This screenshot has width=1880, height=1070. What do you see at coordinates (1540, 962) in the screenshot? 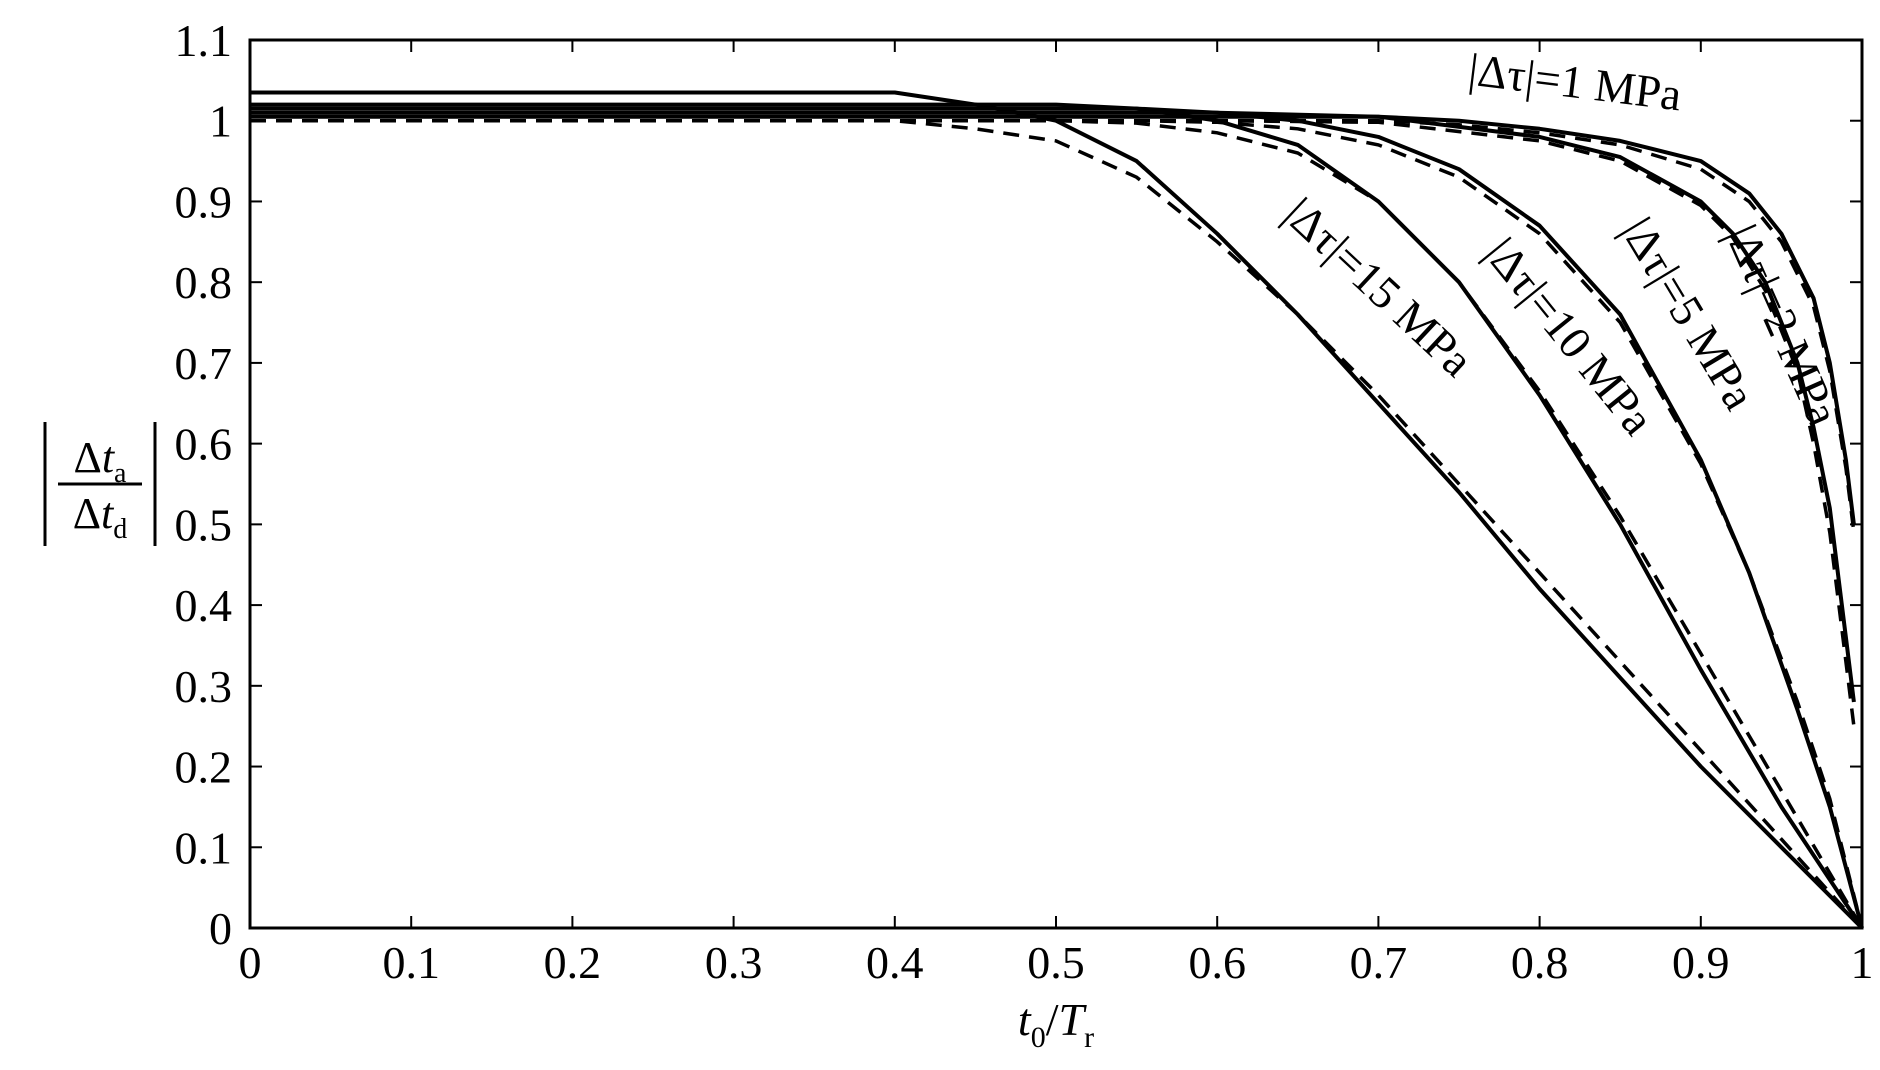
I see `x-tick-label: 0.8` at bounding box center [1540, 962].